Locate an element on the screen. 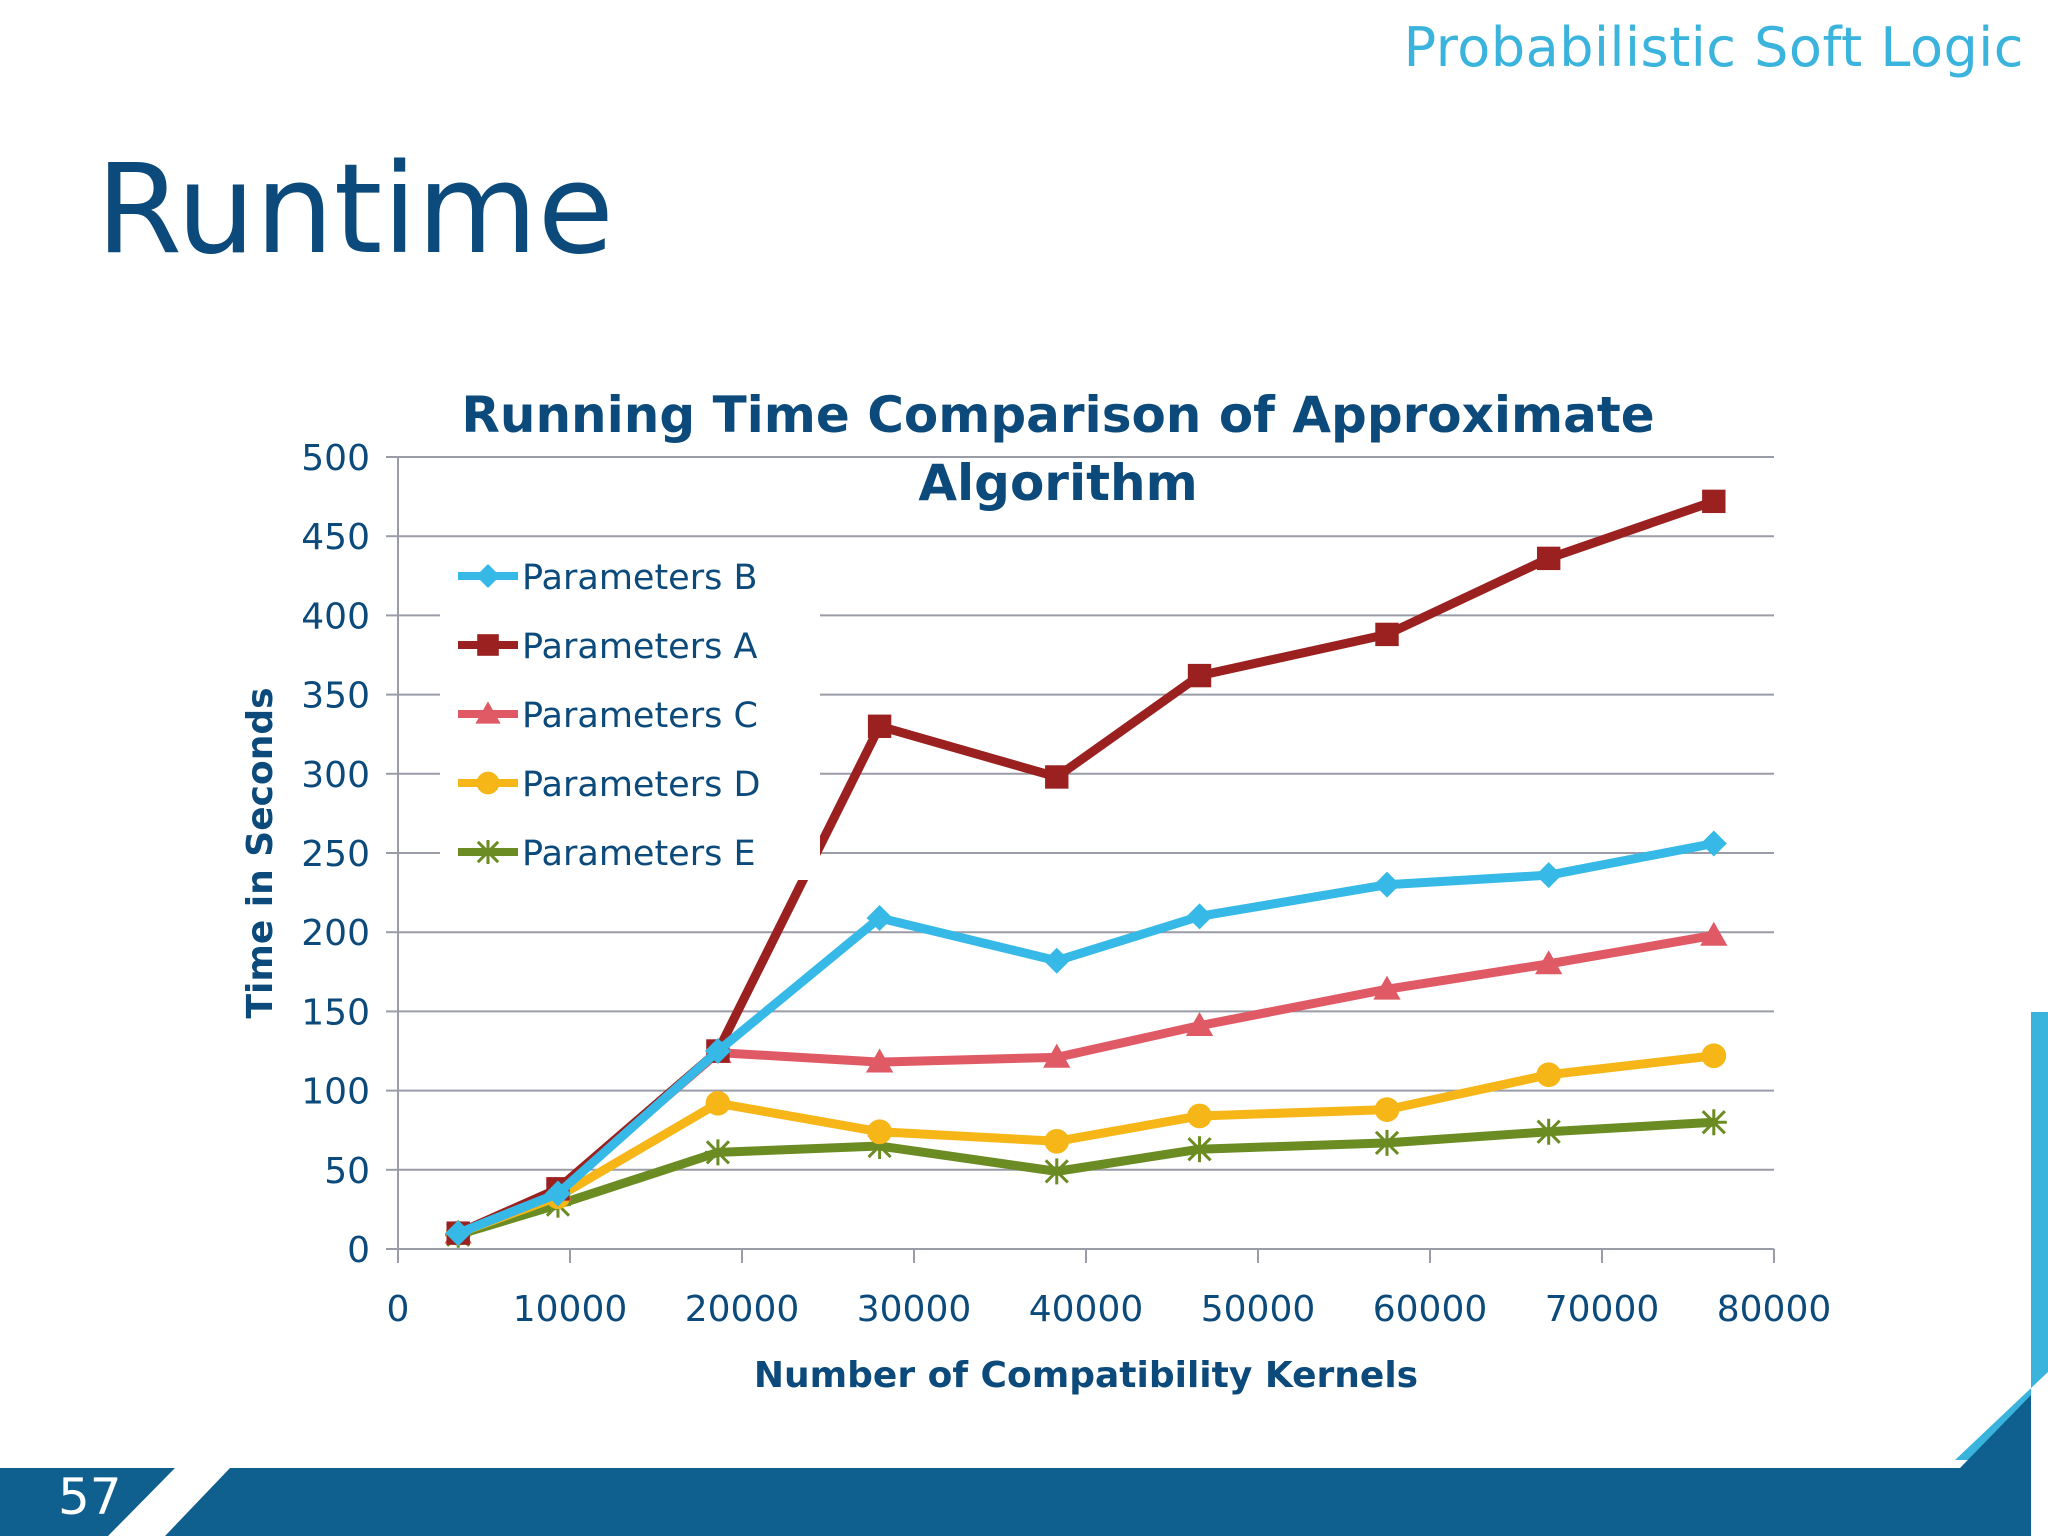  series-parameters-e is located at coordinates (1086, 1178).